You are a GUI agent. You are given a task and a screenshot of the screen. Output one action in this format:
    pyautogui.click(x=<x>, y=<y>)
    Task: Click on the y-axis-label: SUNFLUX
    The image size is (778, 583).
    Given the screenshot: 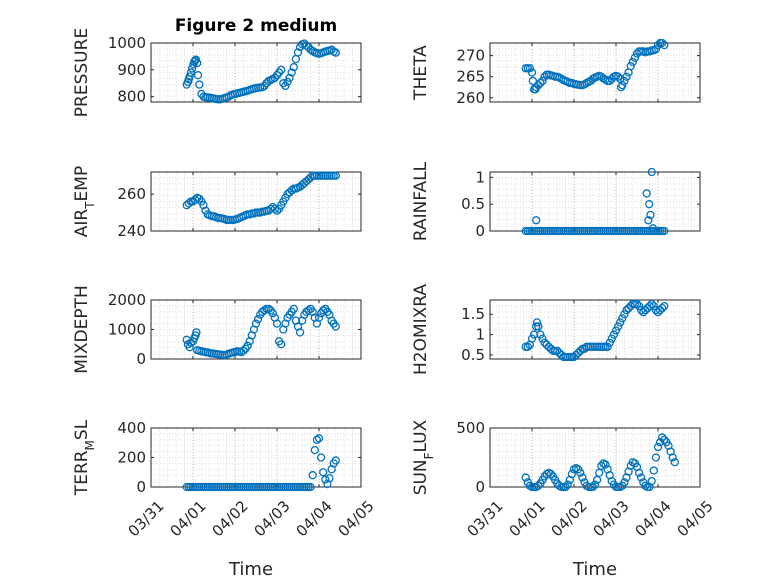 What is the action you would take?
    pyautogui.click(x=423, y=457)
    